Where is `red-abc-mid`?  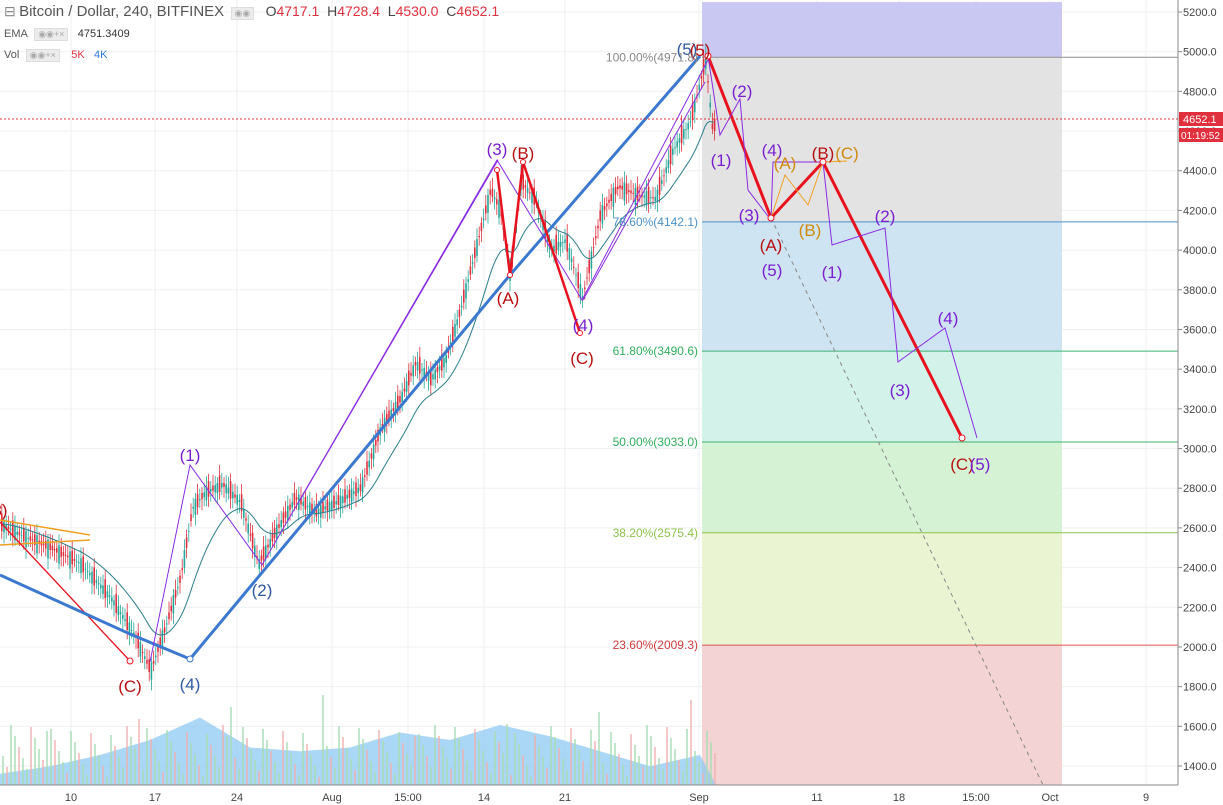
red-abc-mid is located at coordinates (538, 247).